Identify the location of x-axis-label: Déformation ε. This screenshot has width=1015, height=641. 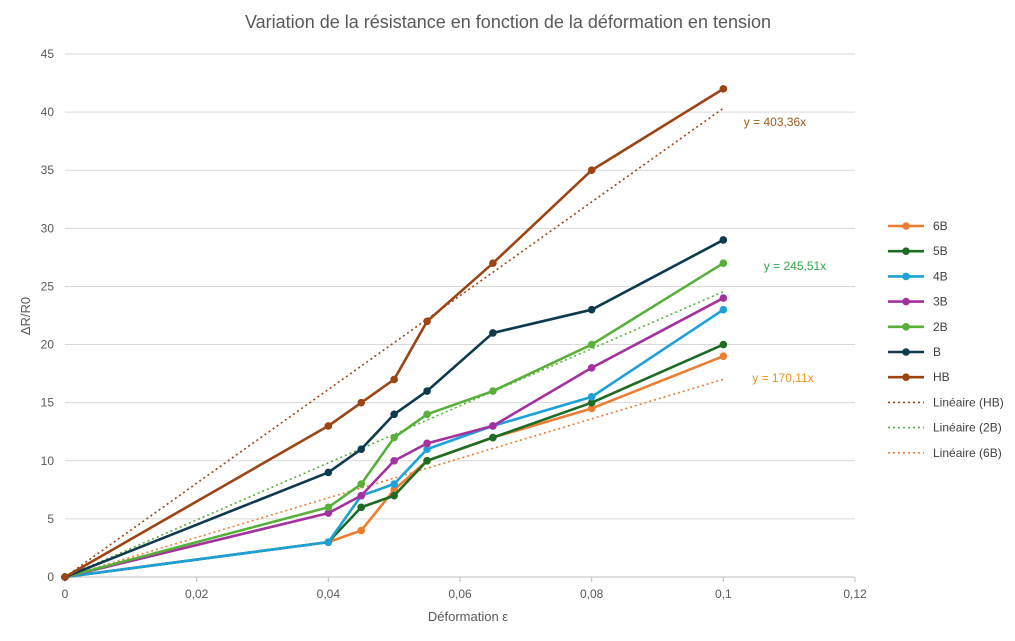
(468, 616).